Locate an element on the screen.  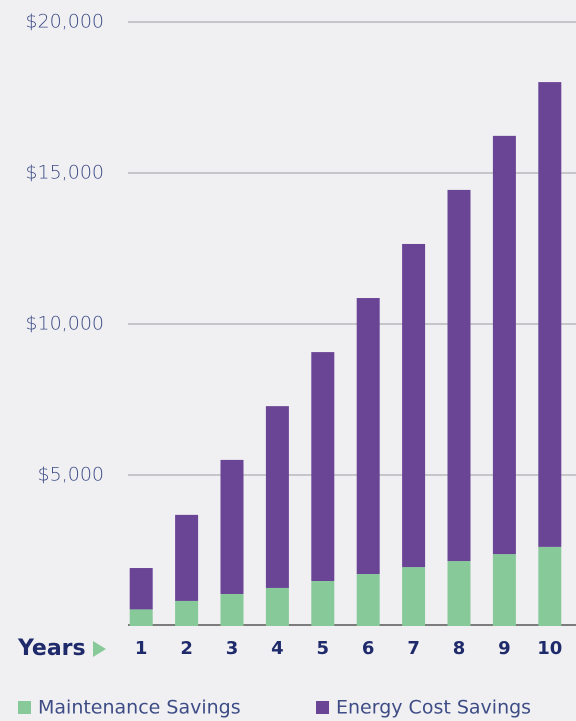
x-tick-label: 7 is located at coordinates (413, 648).